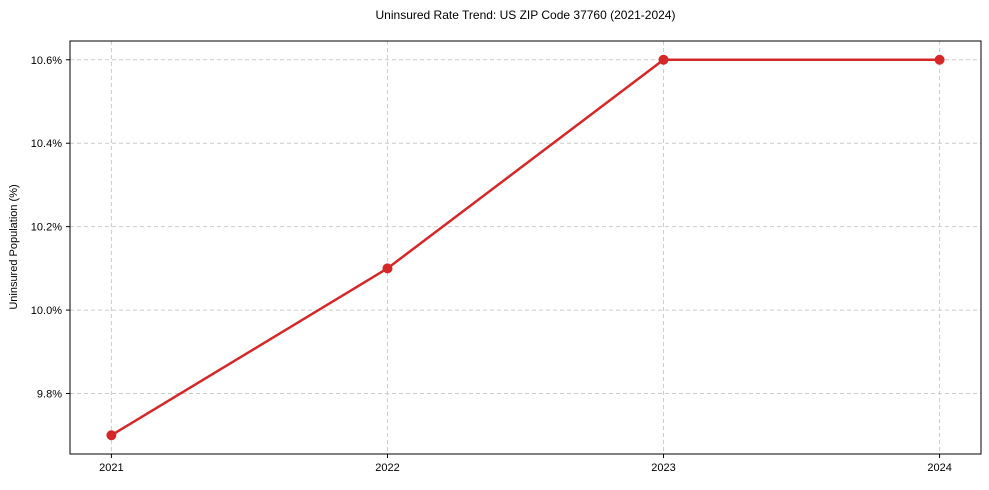 The image size is (989, 490). Describe the element at coordinates (46, 311) in the screenshot. I see `y-tick-label: 10.0%` at that location.